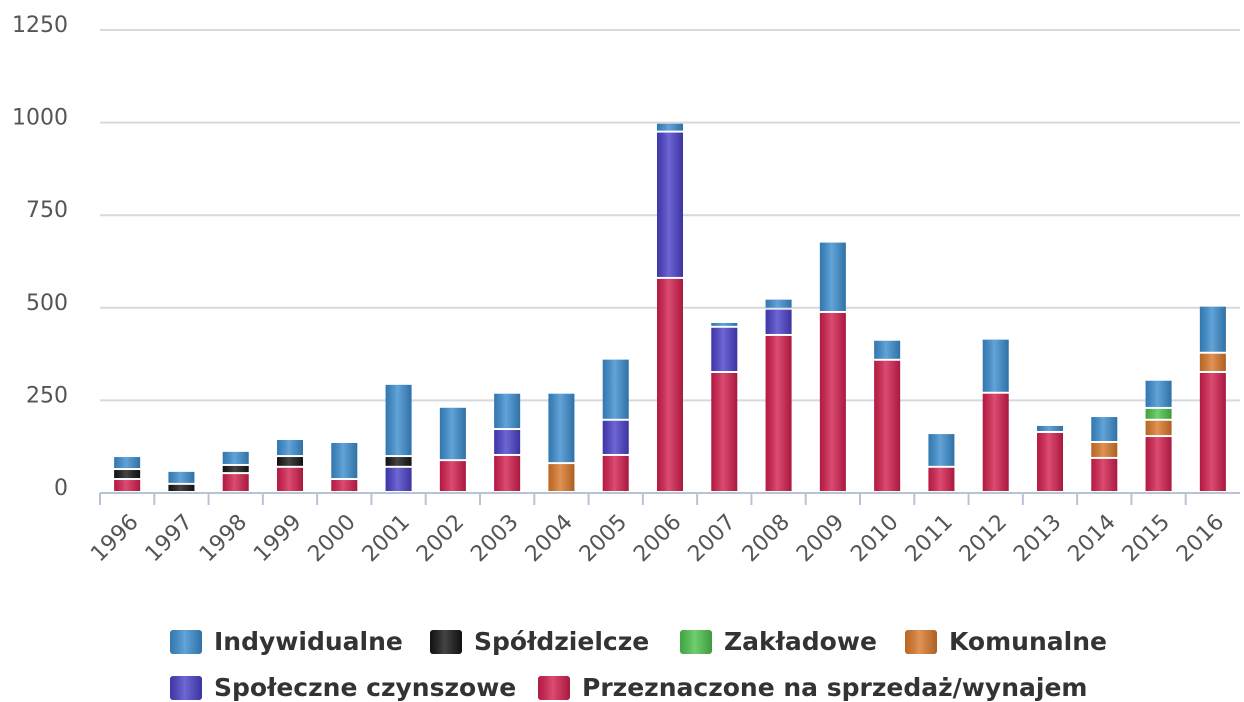 This screenshot has width=1244, height=702. I want to click on y-tick-label: 500, so click(47, 303).